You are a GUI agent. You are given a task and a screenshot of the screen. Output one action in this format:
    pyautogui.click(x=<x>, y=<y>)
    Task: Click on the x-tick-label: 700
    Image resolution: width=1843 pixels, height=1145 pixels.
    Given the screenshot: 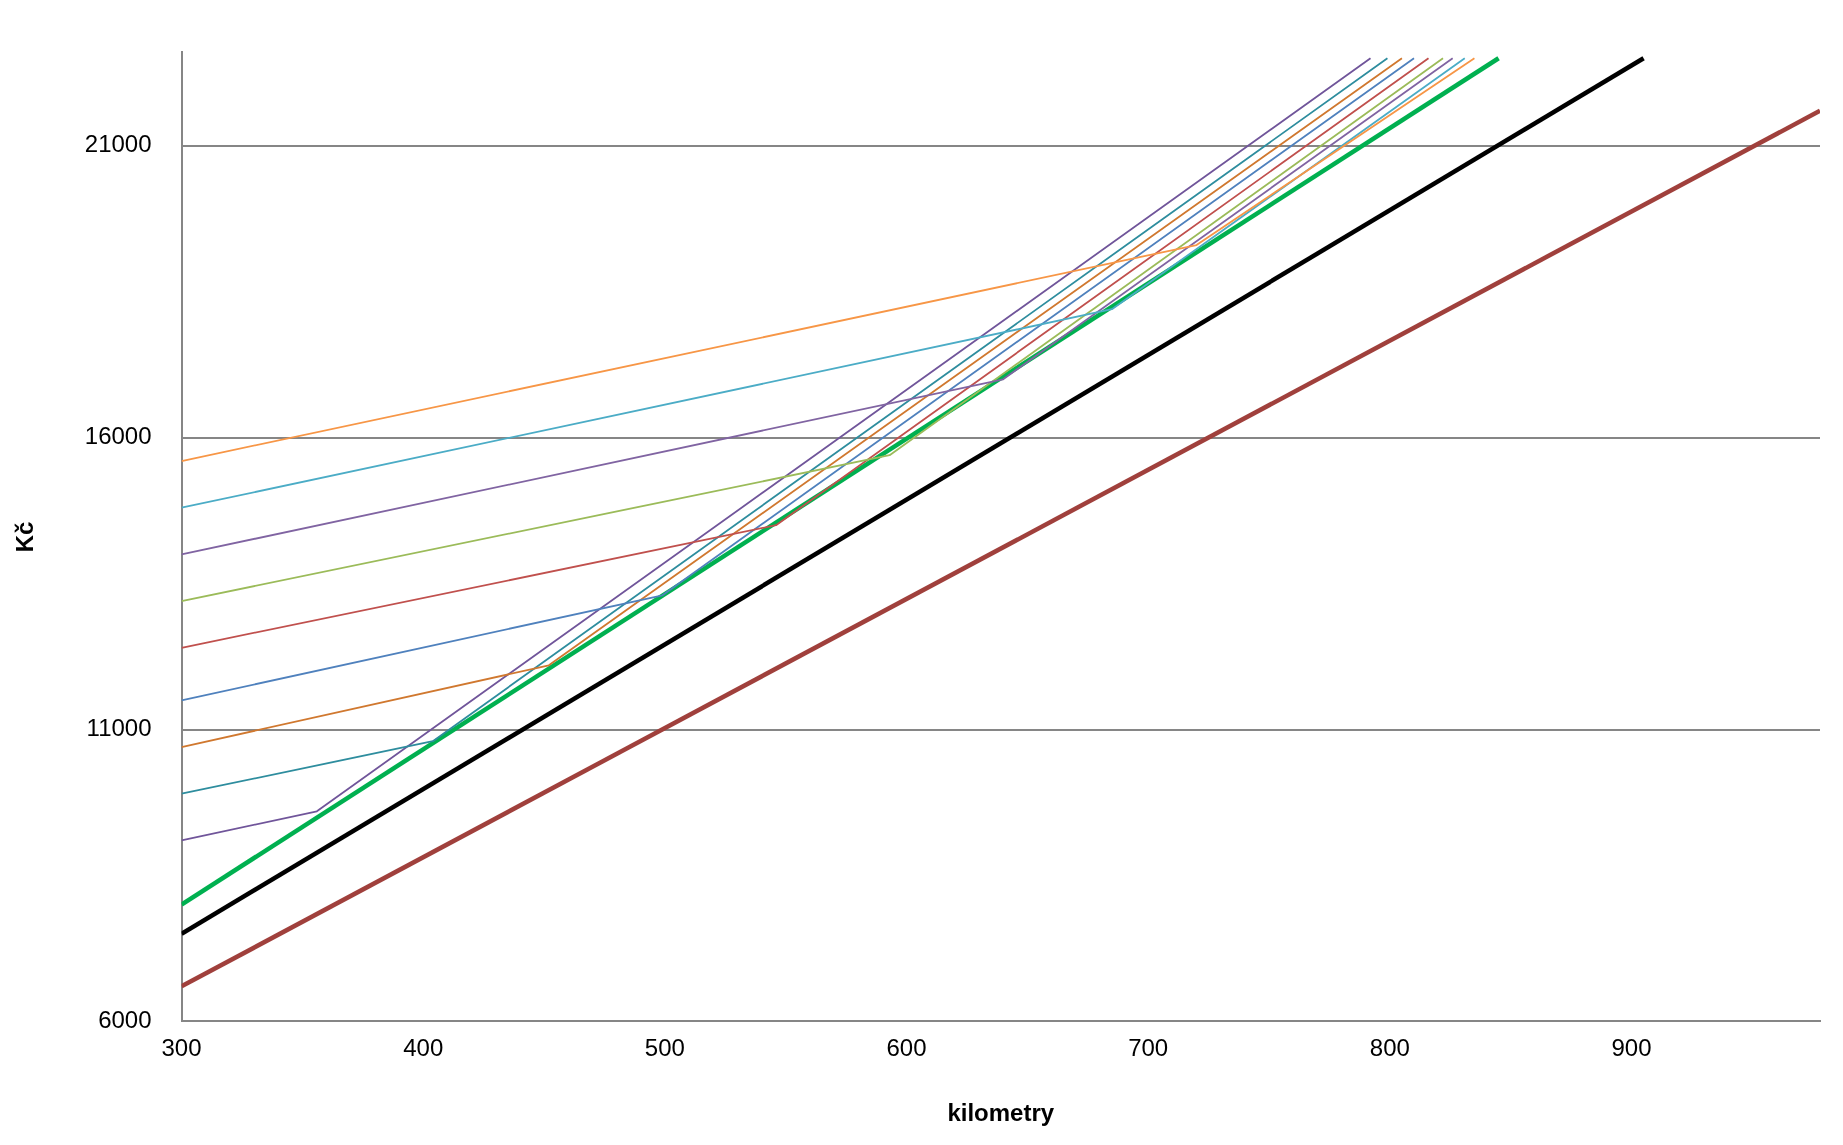 What is the action you would take?
    pyautogui.click(x=1148, y=1048)
    